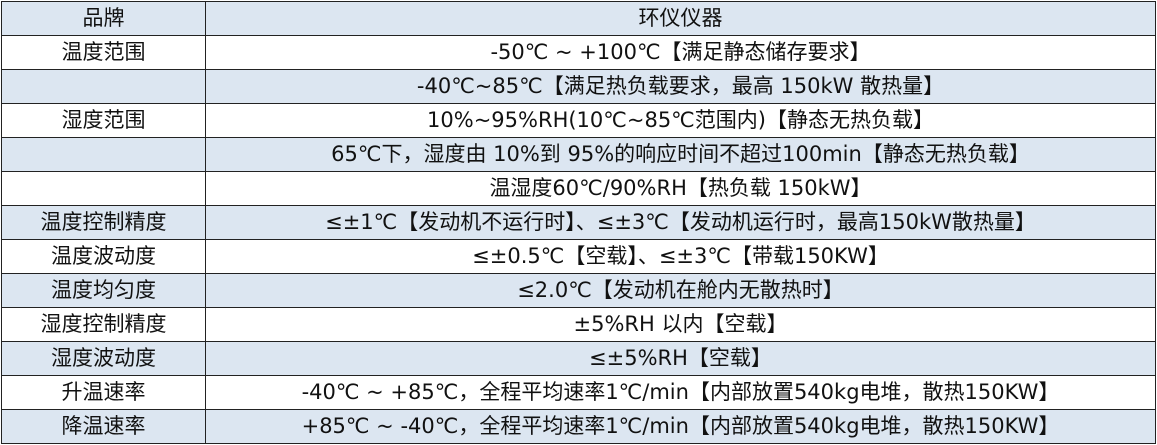  I want to click on table-row: 湿度波动度 ≤±5%RH【空载】, so click(578, 358).